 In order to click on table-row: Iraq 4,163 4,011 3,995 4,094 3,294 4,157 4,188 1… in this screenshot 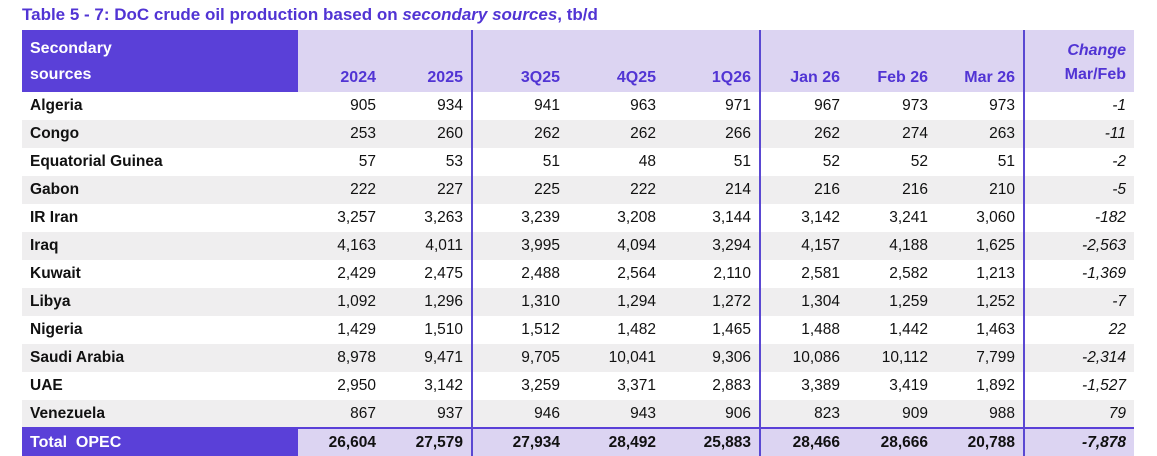, I will do `click(578, 246)`.